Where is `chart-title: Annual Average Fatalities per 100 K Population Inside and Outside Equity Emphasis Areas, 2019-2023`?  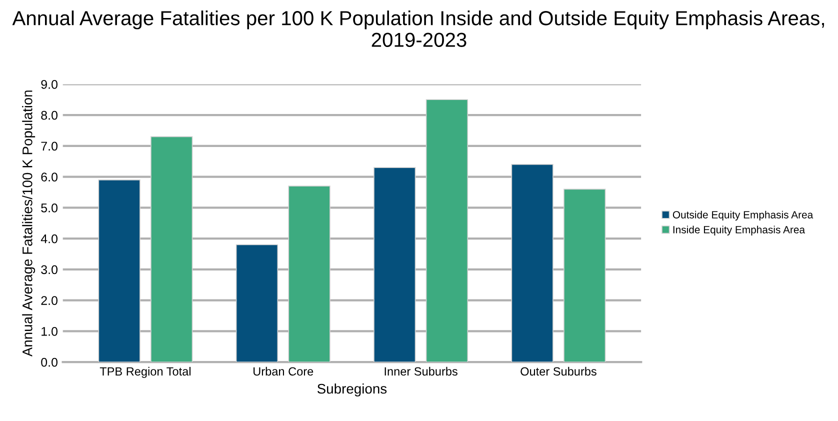 chart-title: Annual Average Fatalities per 100 K Population Inside and Outside Equity Emphasis Areas, 2019-2023 is located at coordinates (418, 29).